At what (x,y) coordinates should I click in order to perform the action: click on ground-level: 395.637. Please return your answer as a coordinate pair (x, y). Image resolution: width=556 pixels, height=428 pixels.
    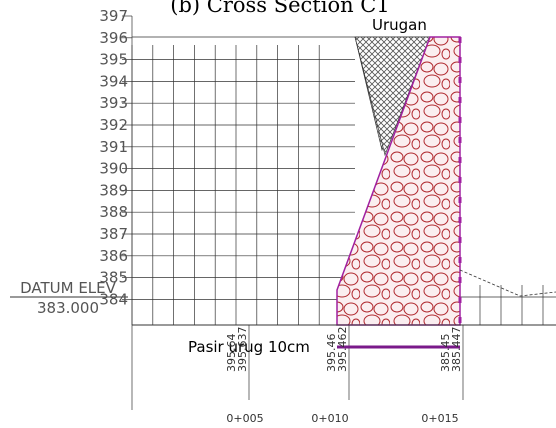
    Looking at the image, I should click on (242, 350).